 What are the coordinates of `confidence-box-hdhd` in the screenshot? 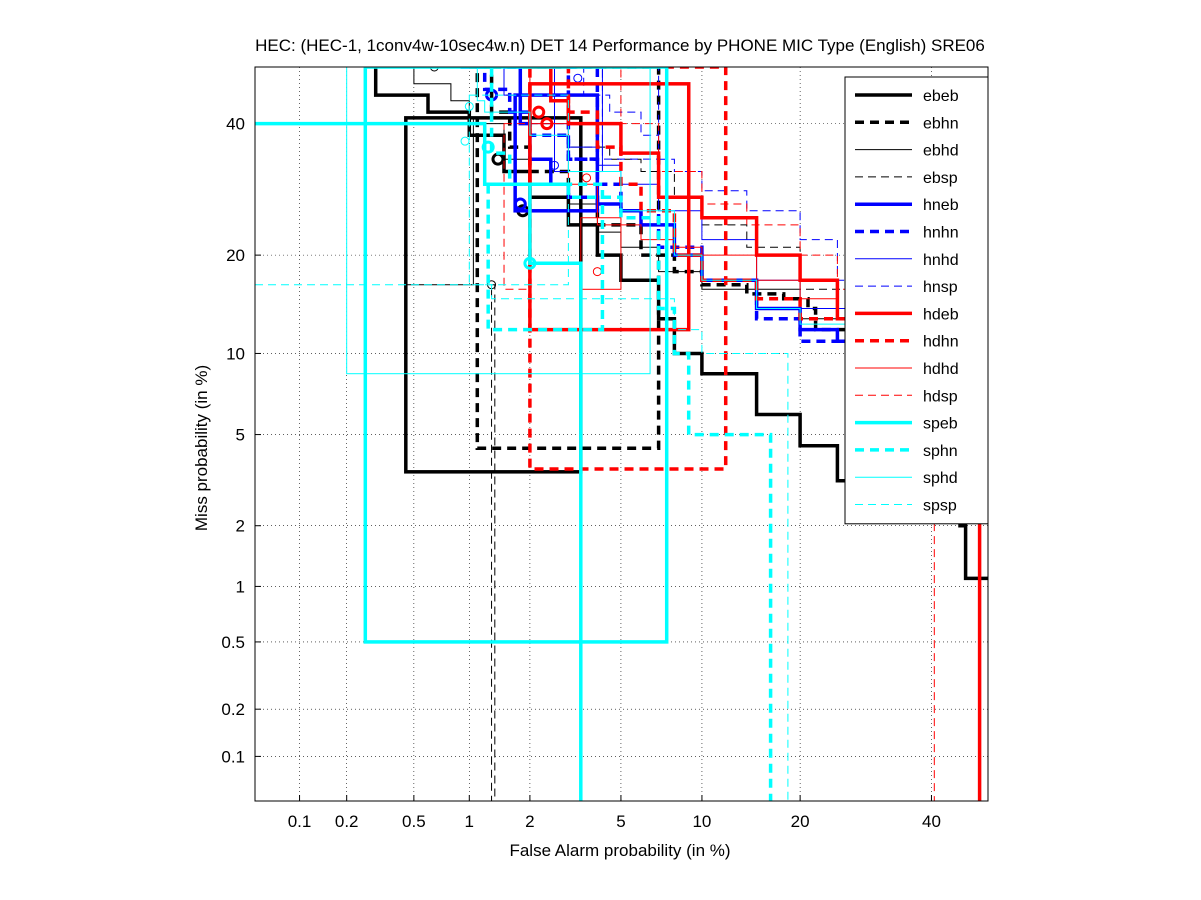 It's located at (601, 253).